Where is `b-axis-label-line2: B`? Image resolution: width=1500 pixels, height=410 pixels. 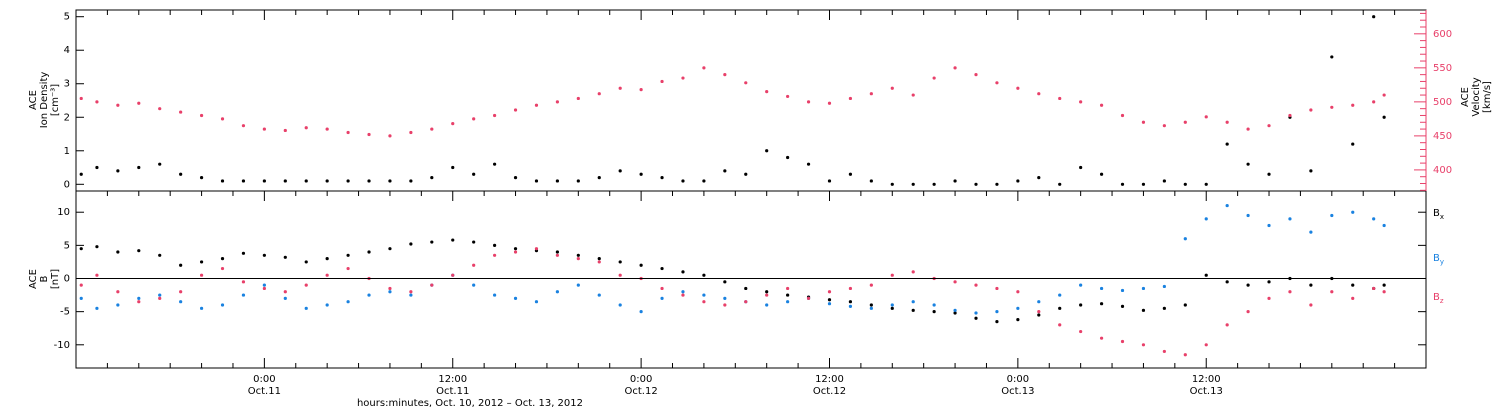 b-axis-label-line2: B is located at coordinates (44, 278).